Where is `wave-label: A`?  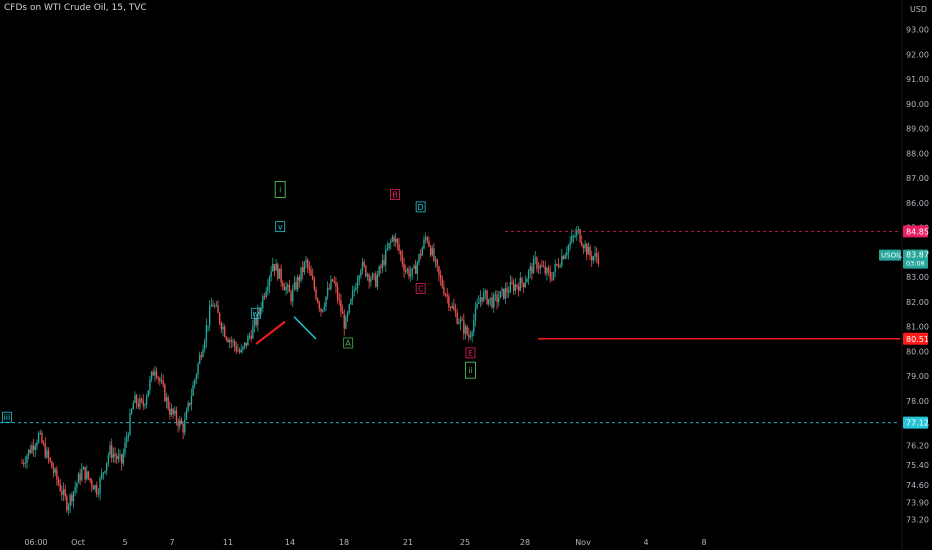
wave-label: A is located at coordinates (348, 343).